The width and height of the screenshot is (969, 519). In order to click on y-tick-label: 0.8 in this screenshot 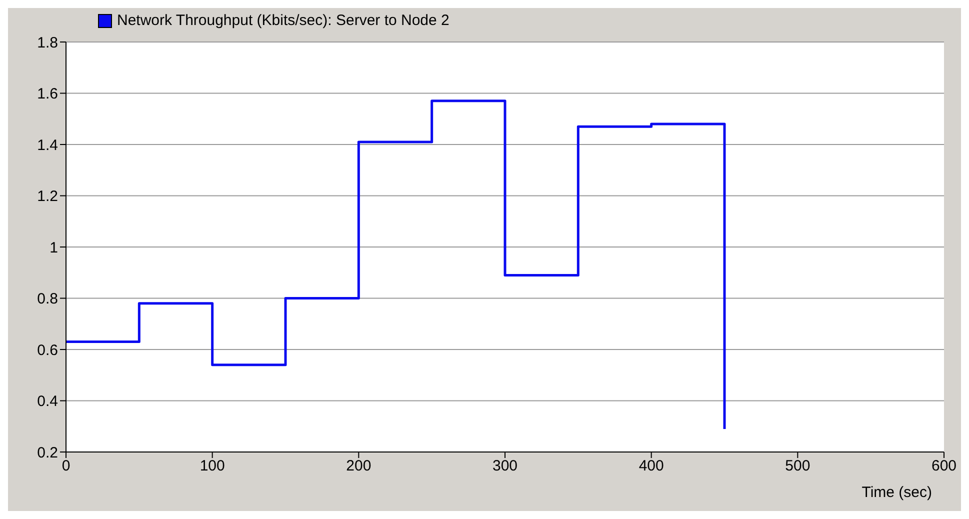, I will do `click(47, 299)`.